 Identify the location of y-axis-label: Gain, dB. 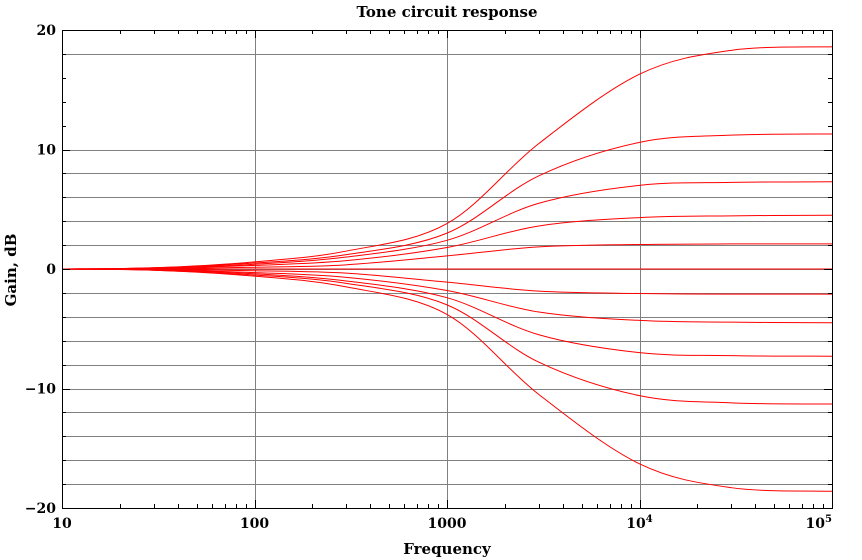
(11, 270).